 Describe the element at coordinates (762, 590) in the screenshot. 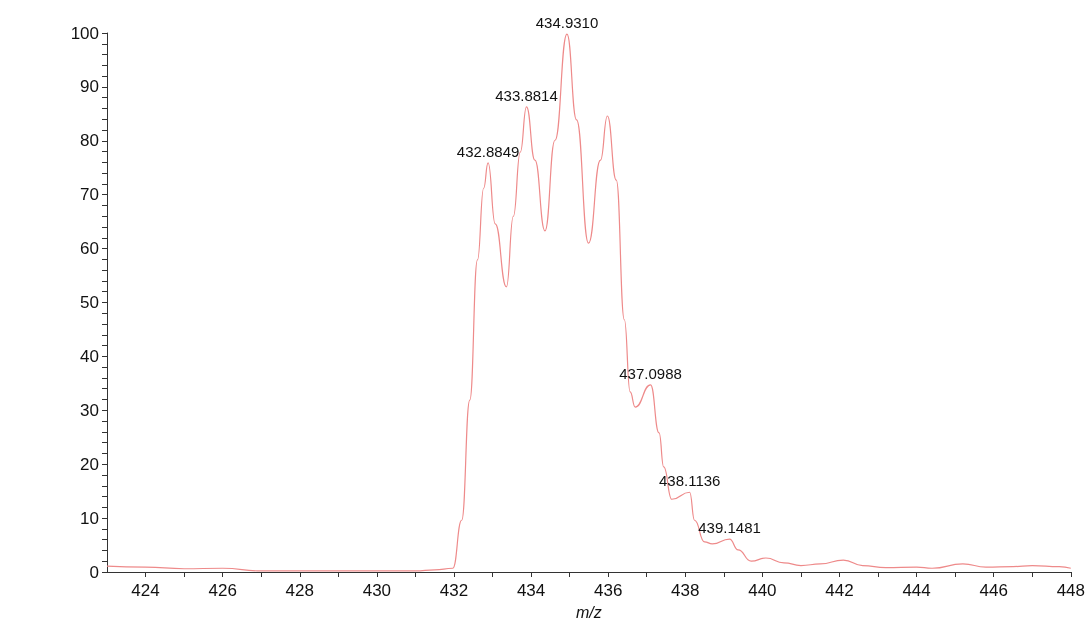

I see `x-tick-label: 440` at that location.